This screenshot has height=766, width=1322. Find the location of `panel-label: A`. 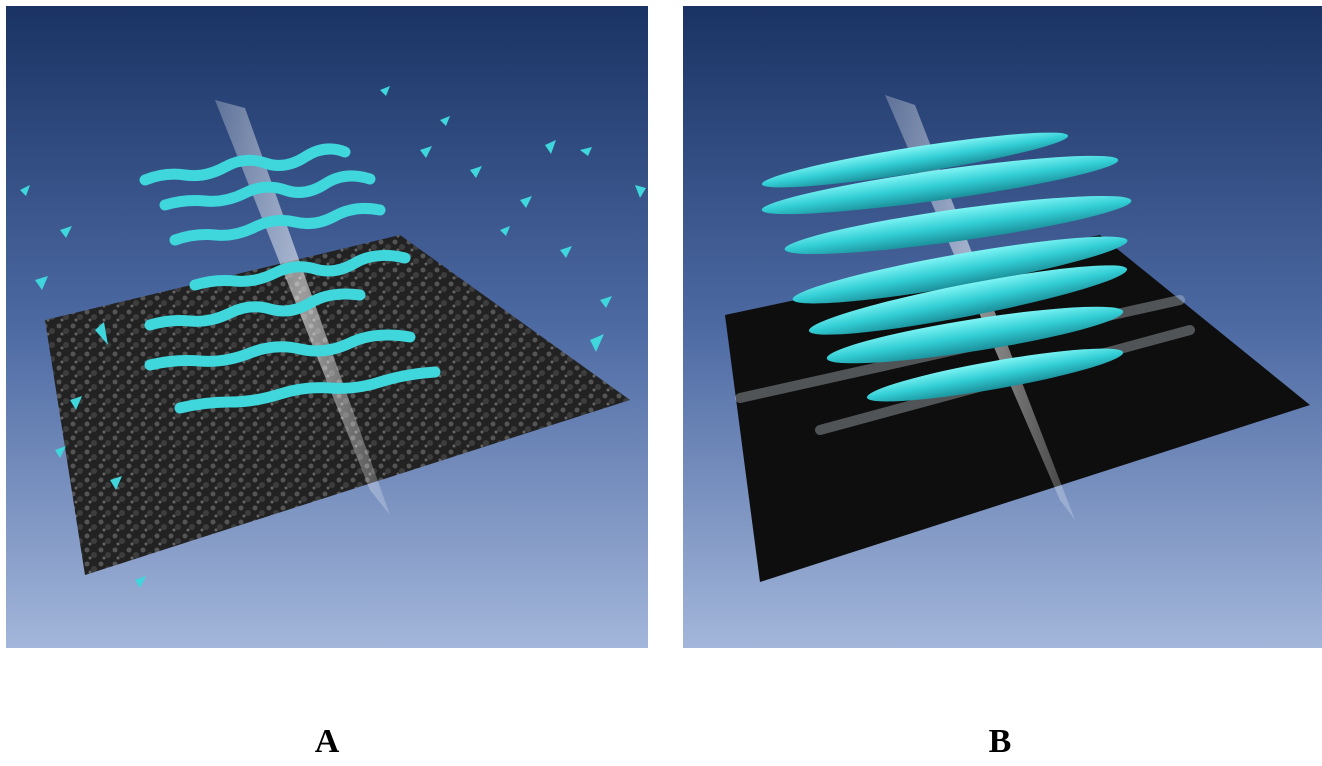

panel-label: A is located at coordinates (327, 741).